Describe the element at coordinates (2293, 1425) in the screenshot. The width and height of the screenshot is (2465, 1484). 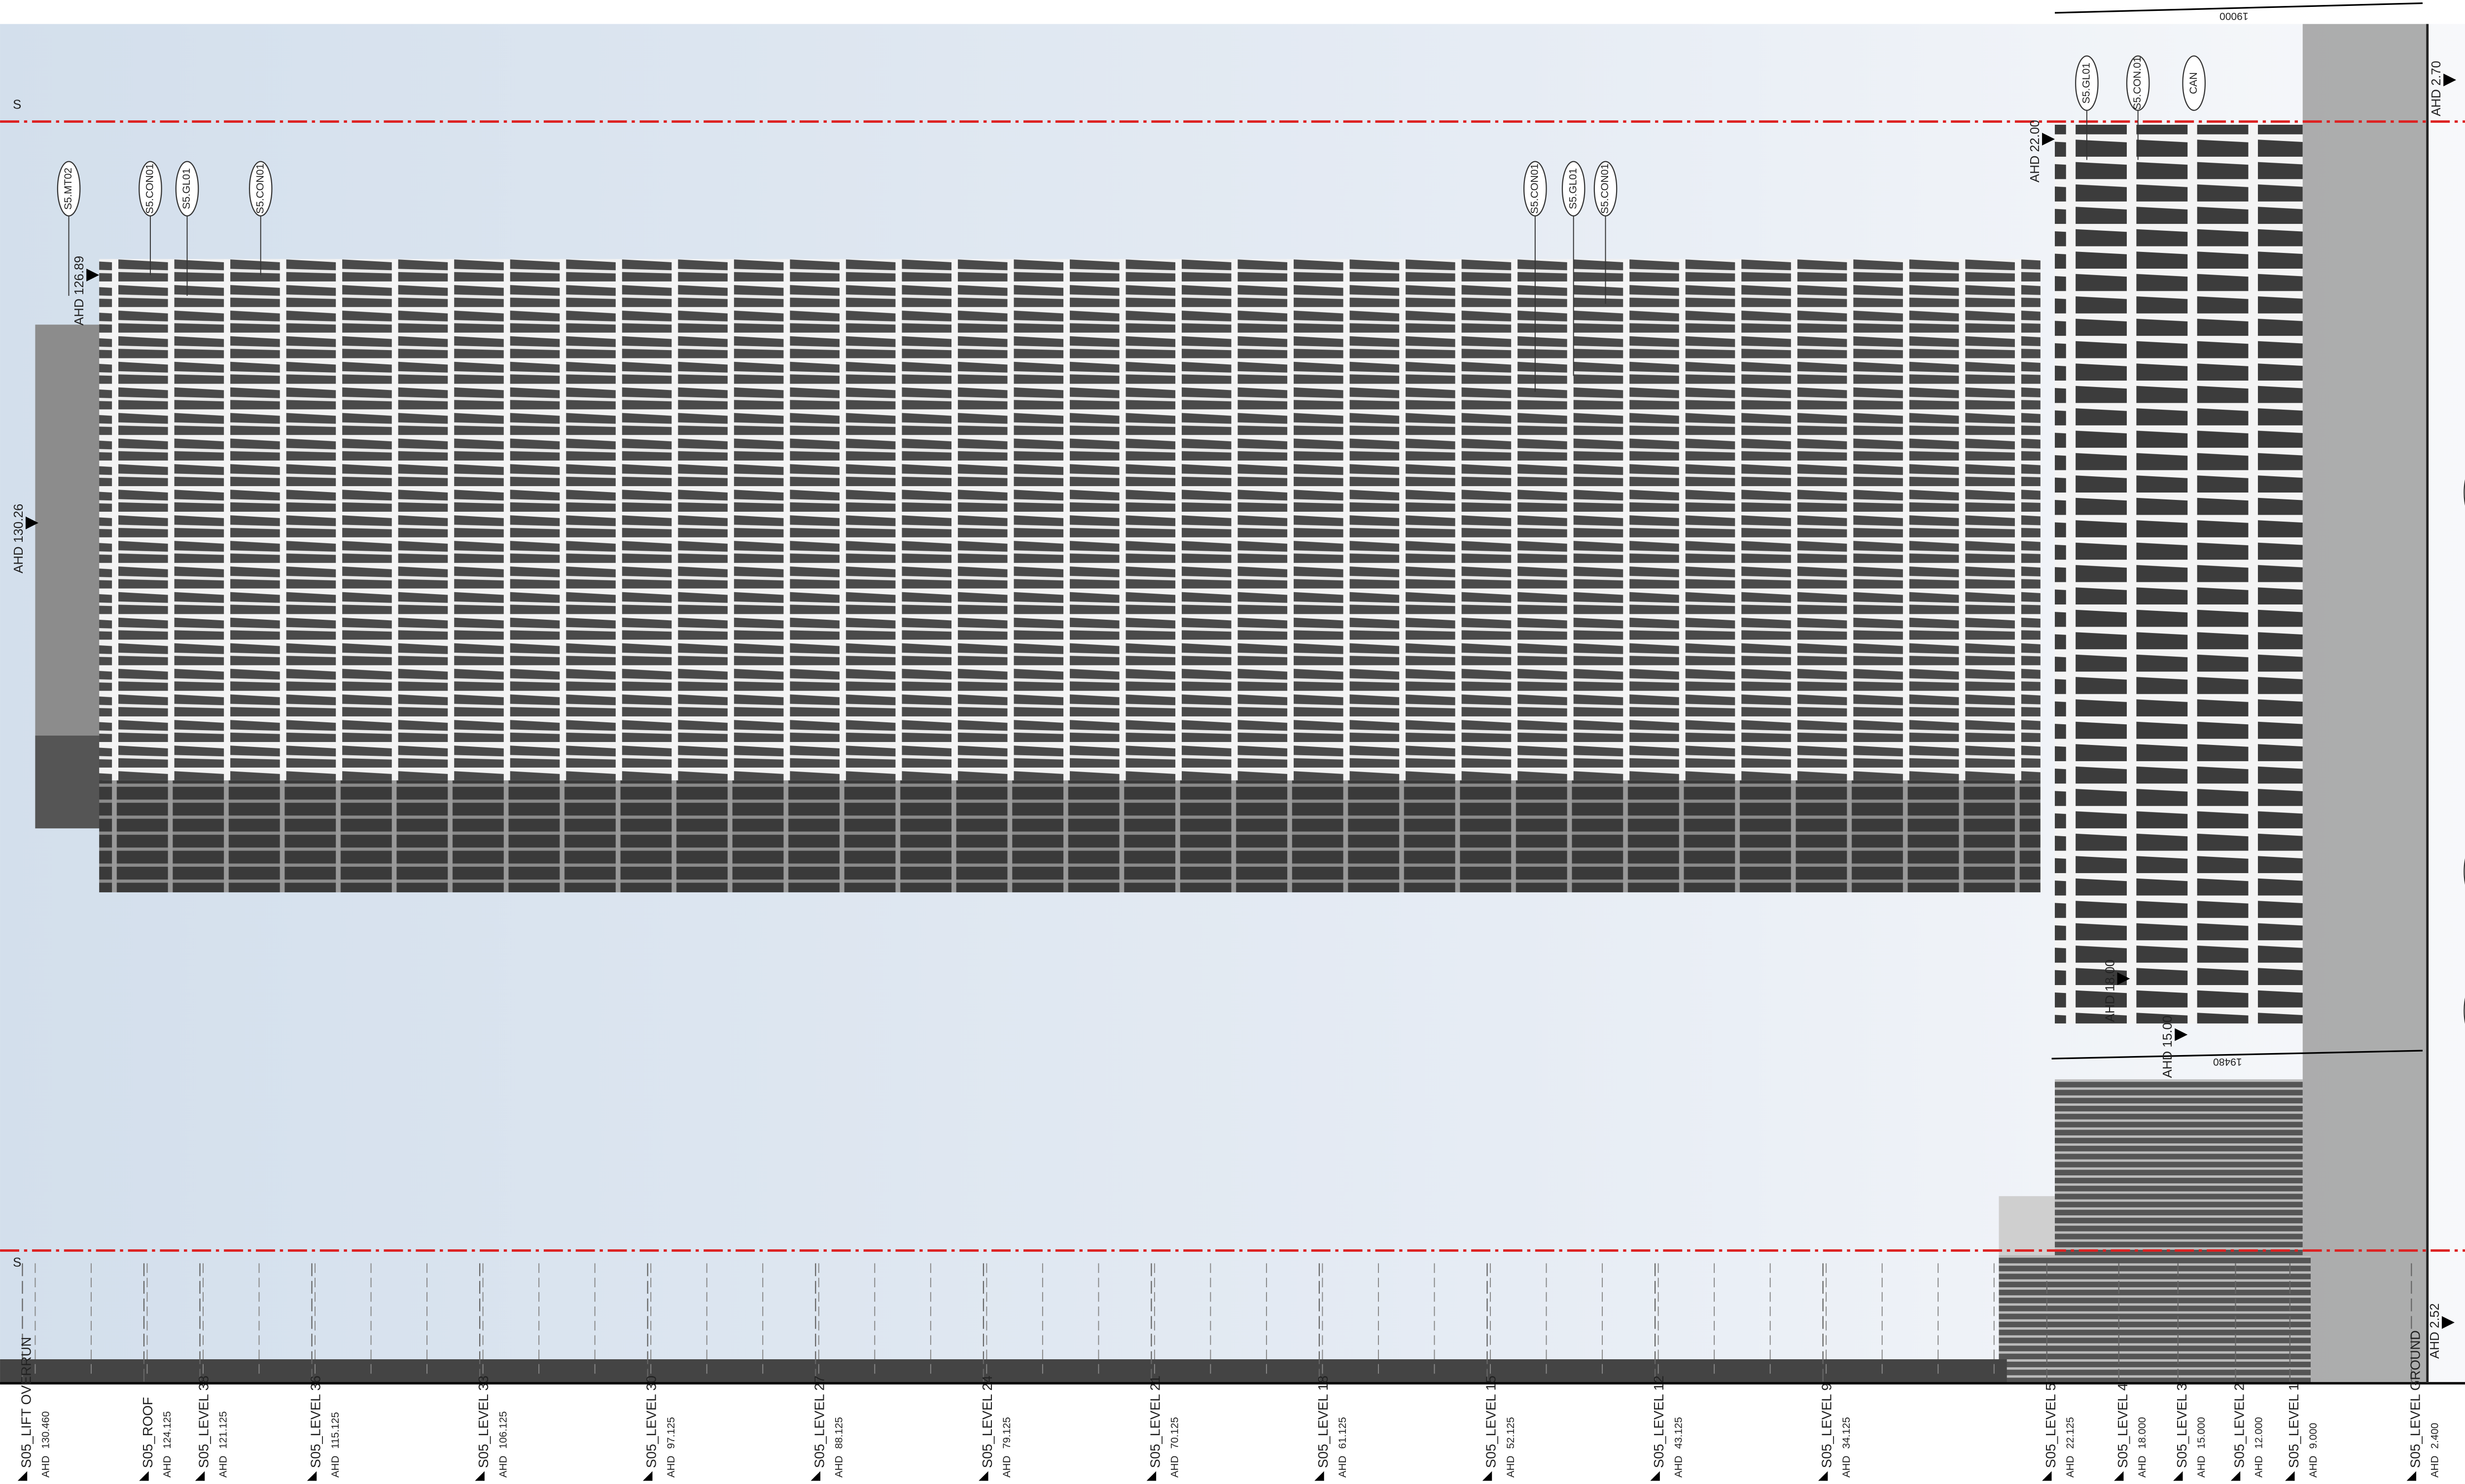
I see `level-name: S05_LEVEL 1` at that location.